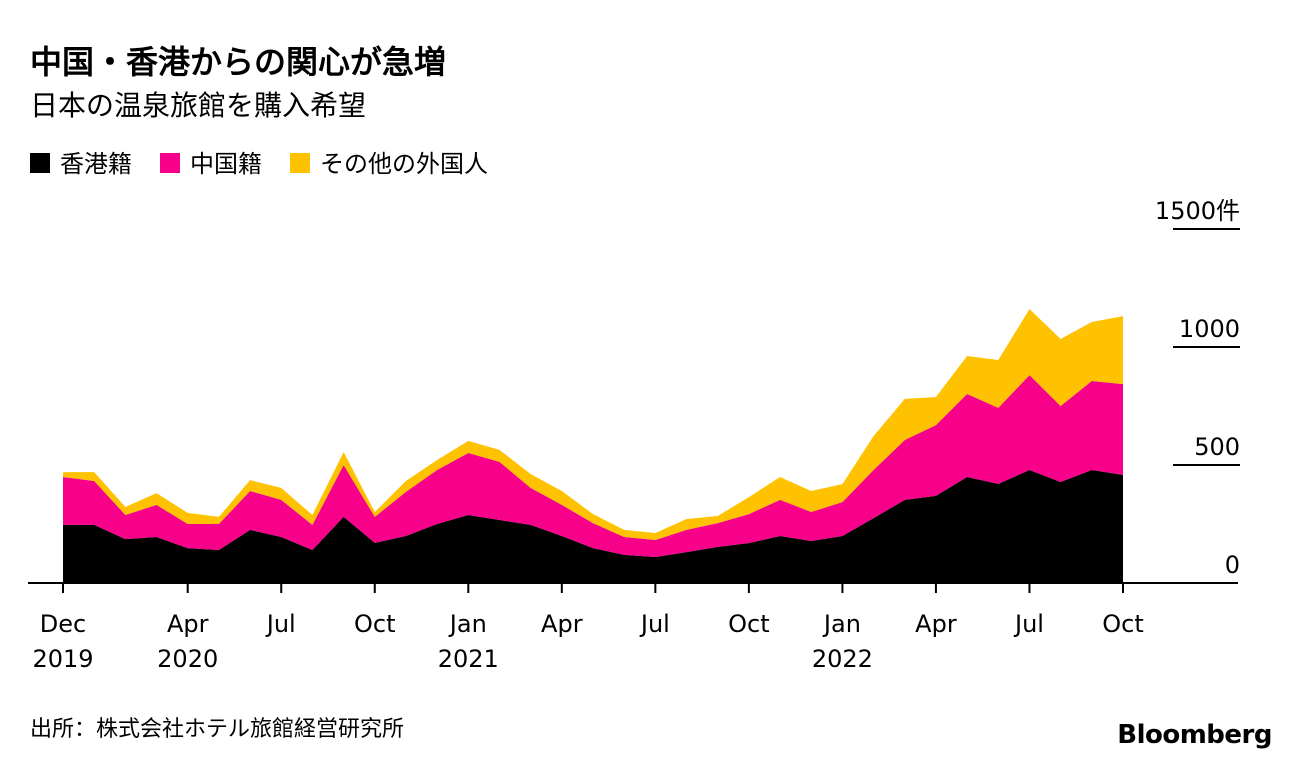 Image resolution: width=1296 pixels, height=764 pixels. Describe the element at coordinates (198, 105) in the screenshot. I see `chart-subtitle: 日本の温泉旅館を購入希望` at that location.